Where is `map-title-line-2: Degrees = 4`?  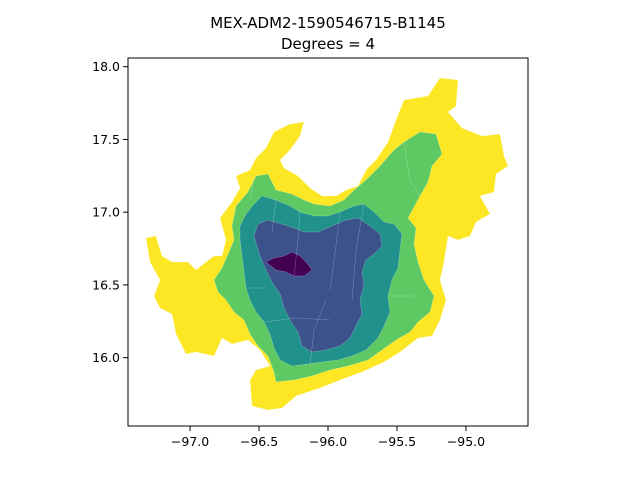 map-title-line-2: Degrees = 4 is located at coordinates (328, 44).